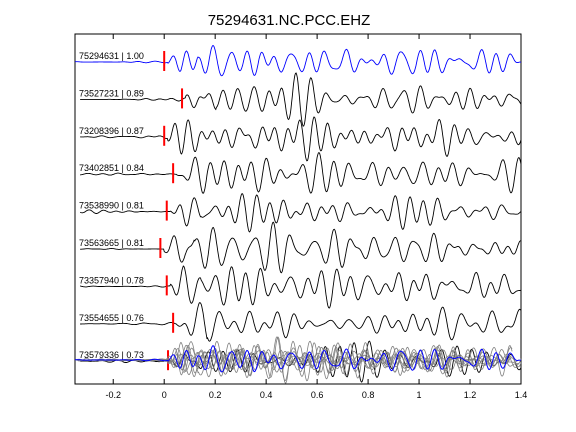 This screenshot has height=432, width=576. What do you see at coordinates (111, 93) in the screenshot?
I see `trace-label: 73527231 | 0.89` at bounding box center [111, 93].